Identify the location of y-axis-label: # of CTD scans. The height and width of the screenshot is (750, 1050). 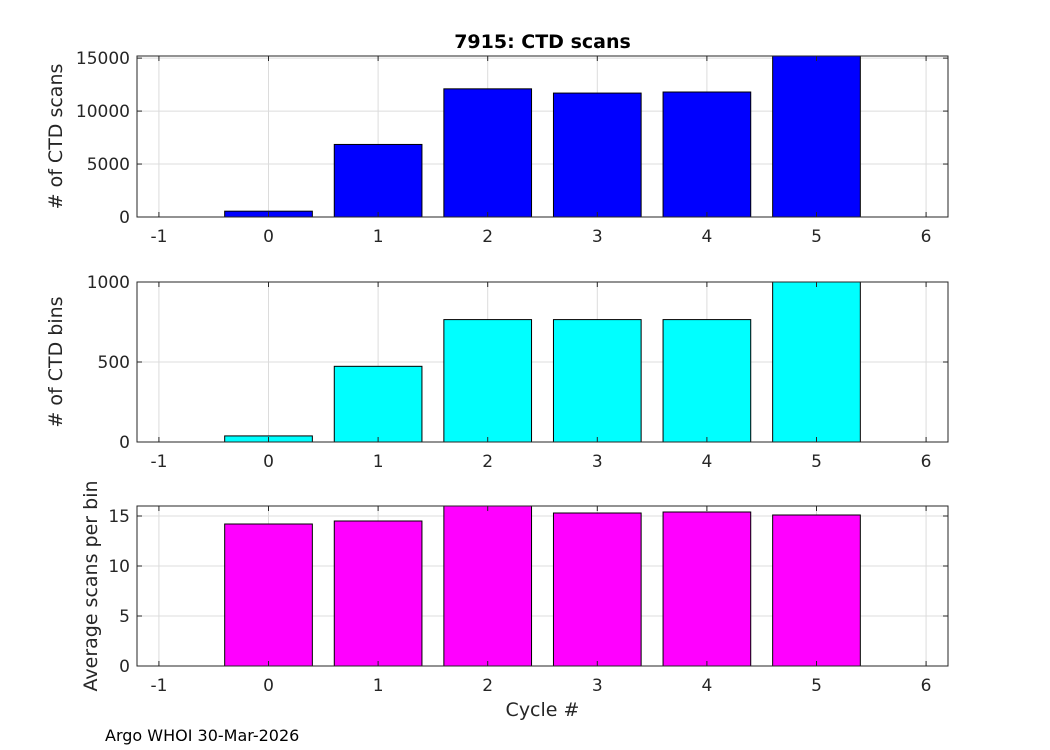
(56, 137).